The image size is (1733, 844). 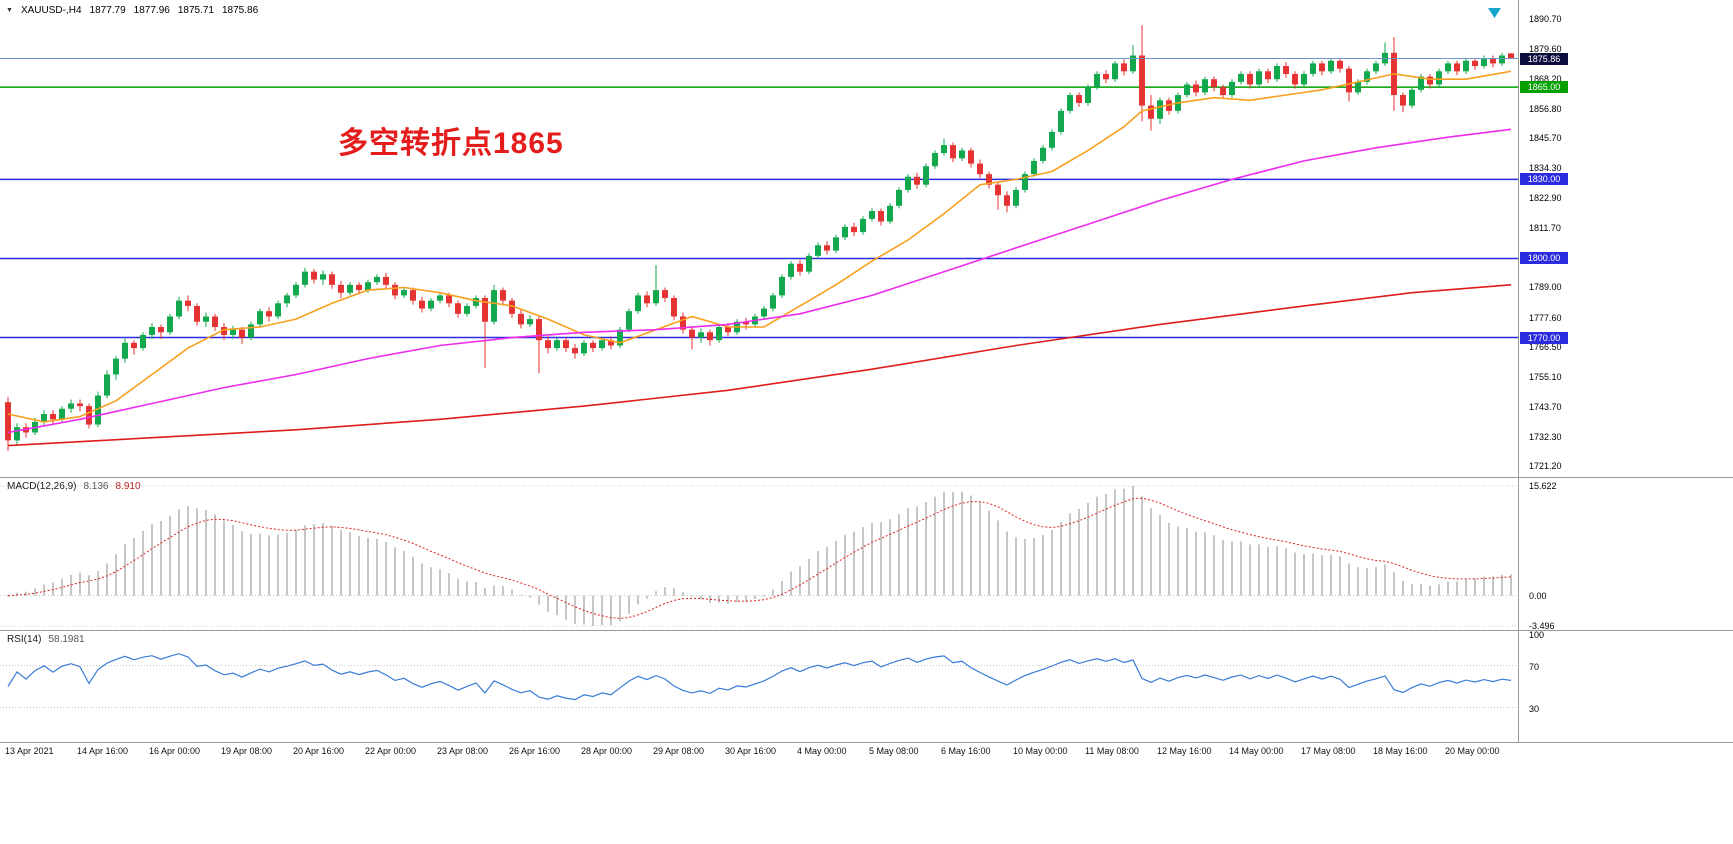 I want to click on chart-annotation: 多空转折点1865, so click(x=451, y=143).